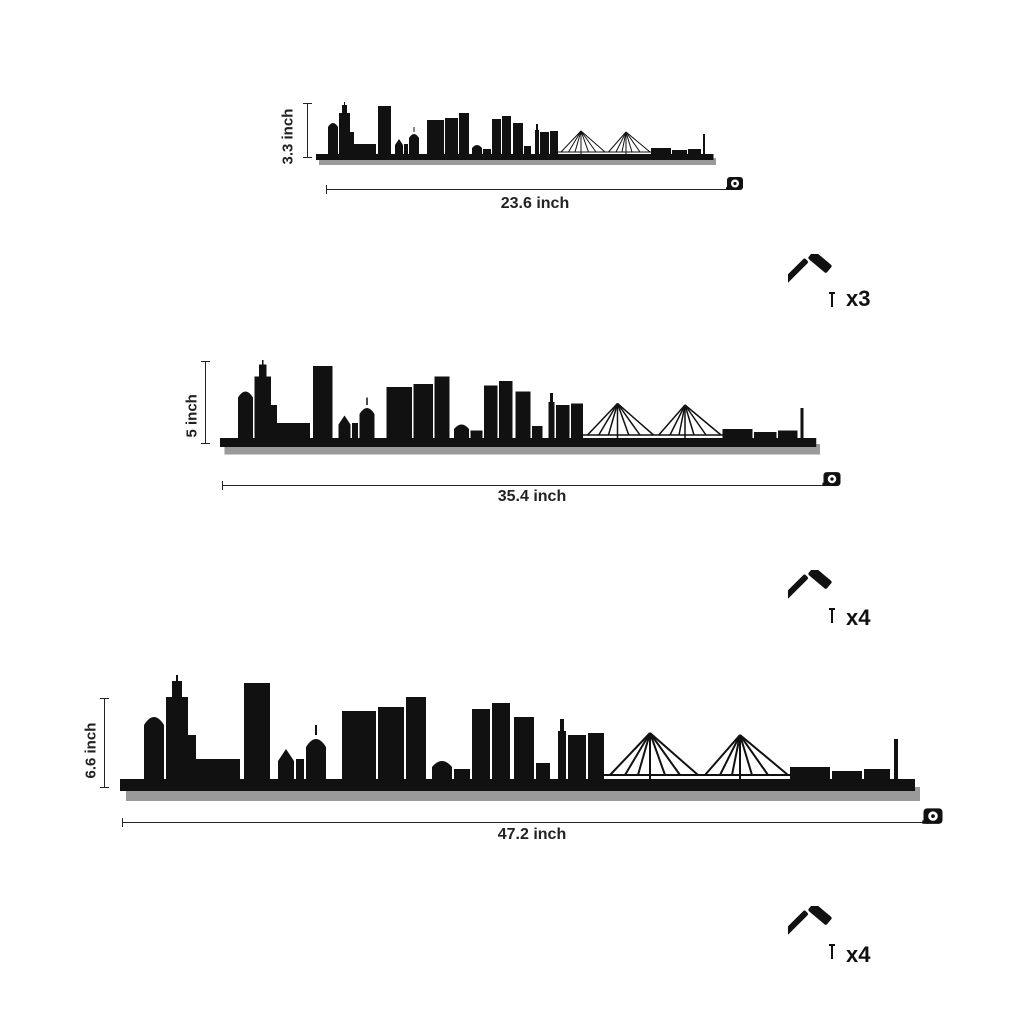  I want to click on hammer-nail-set-medium: x4, so click(838, 600).